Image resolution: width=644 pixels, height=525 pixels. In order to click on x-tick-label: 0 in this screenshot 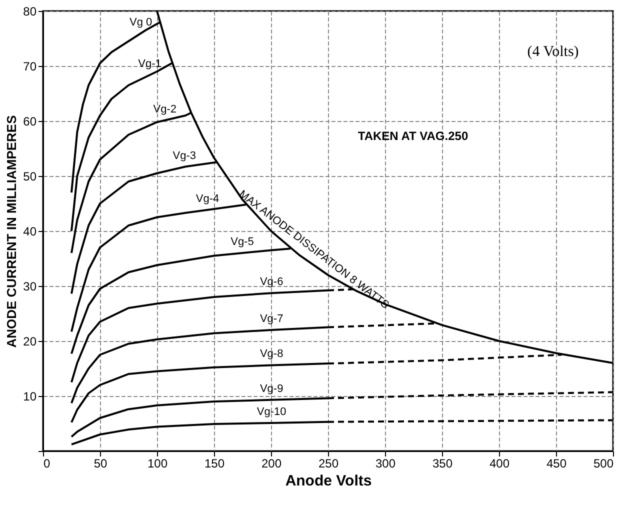, I will do `click(47, 463)`.